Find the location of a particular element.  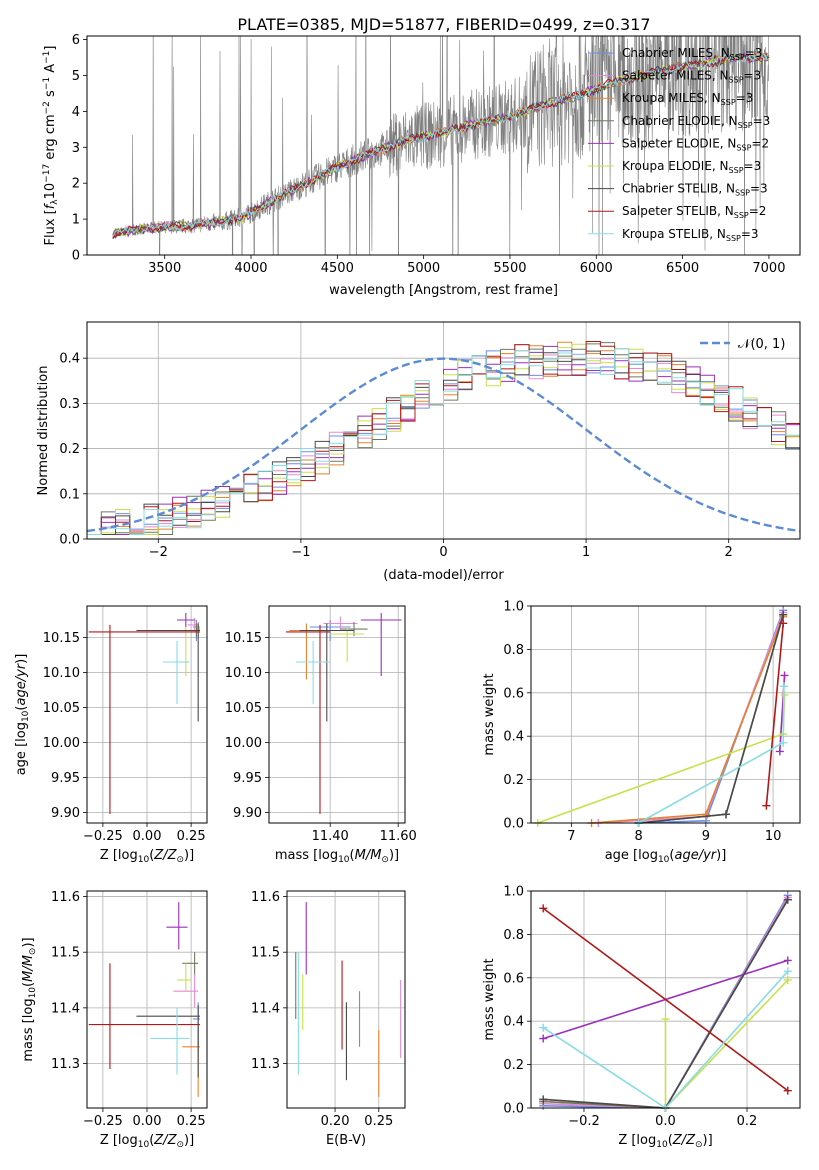

y-axis-label-part: age [log is located at coordinates (21, 748).